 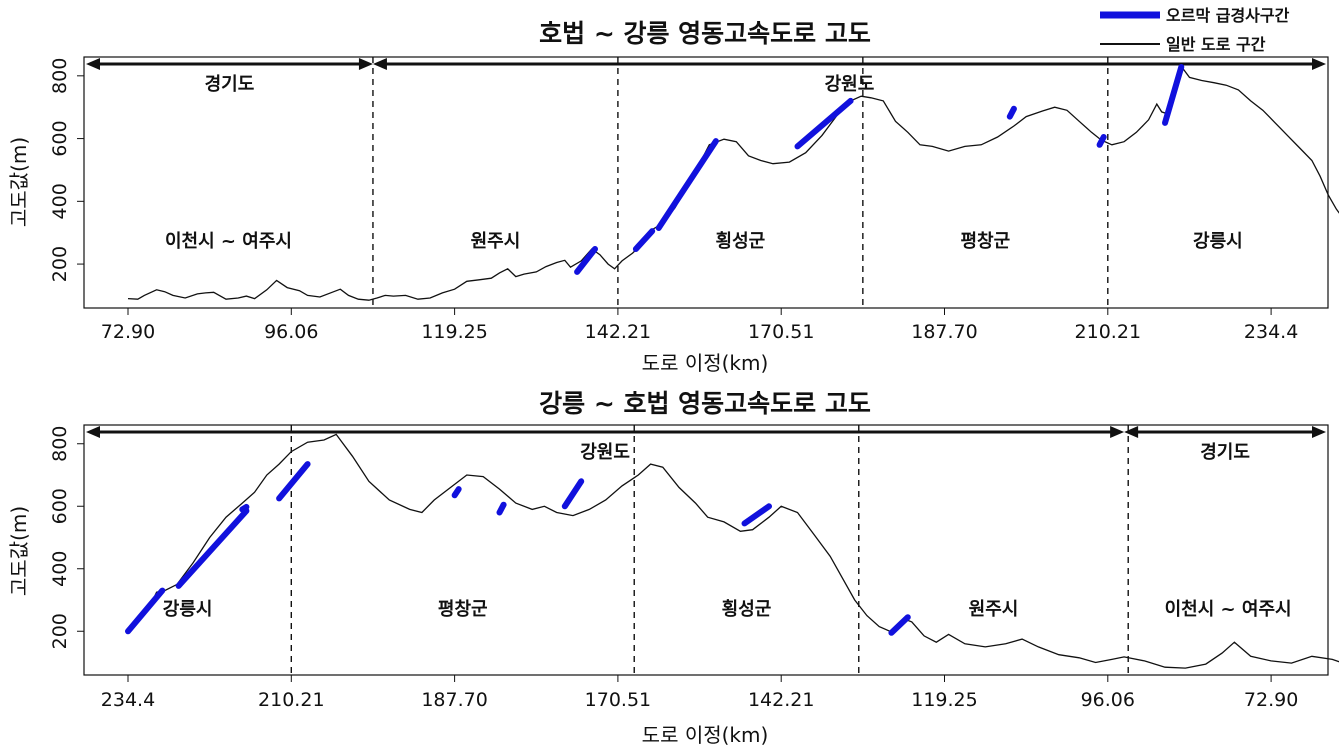 What do you see at coordinates (1195, 30) in the screenshot?
I see `legend: 오르막 급경사구간 일반 도로 구간` at bounding box center [1195, 30].